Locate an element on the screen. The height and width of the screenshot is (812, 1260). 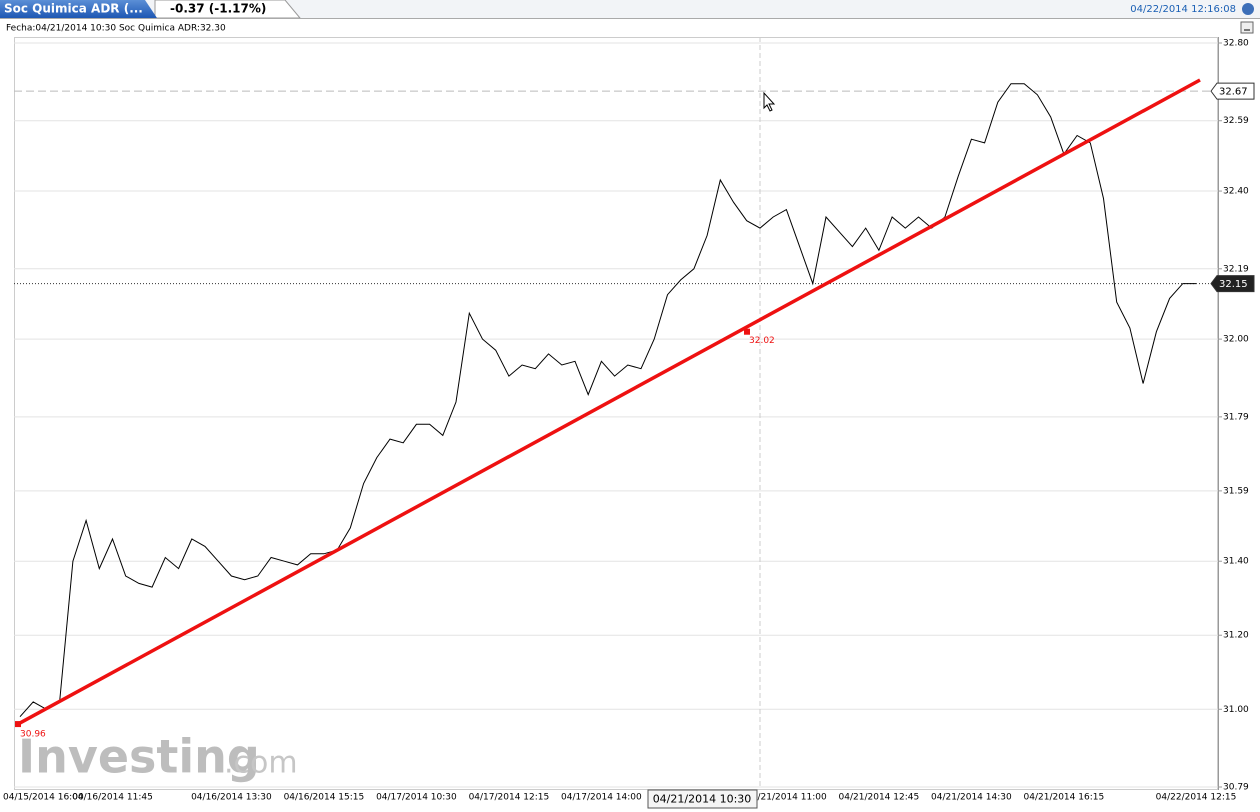
active-tab is located at coordinates (78, 9).